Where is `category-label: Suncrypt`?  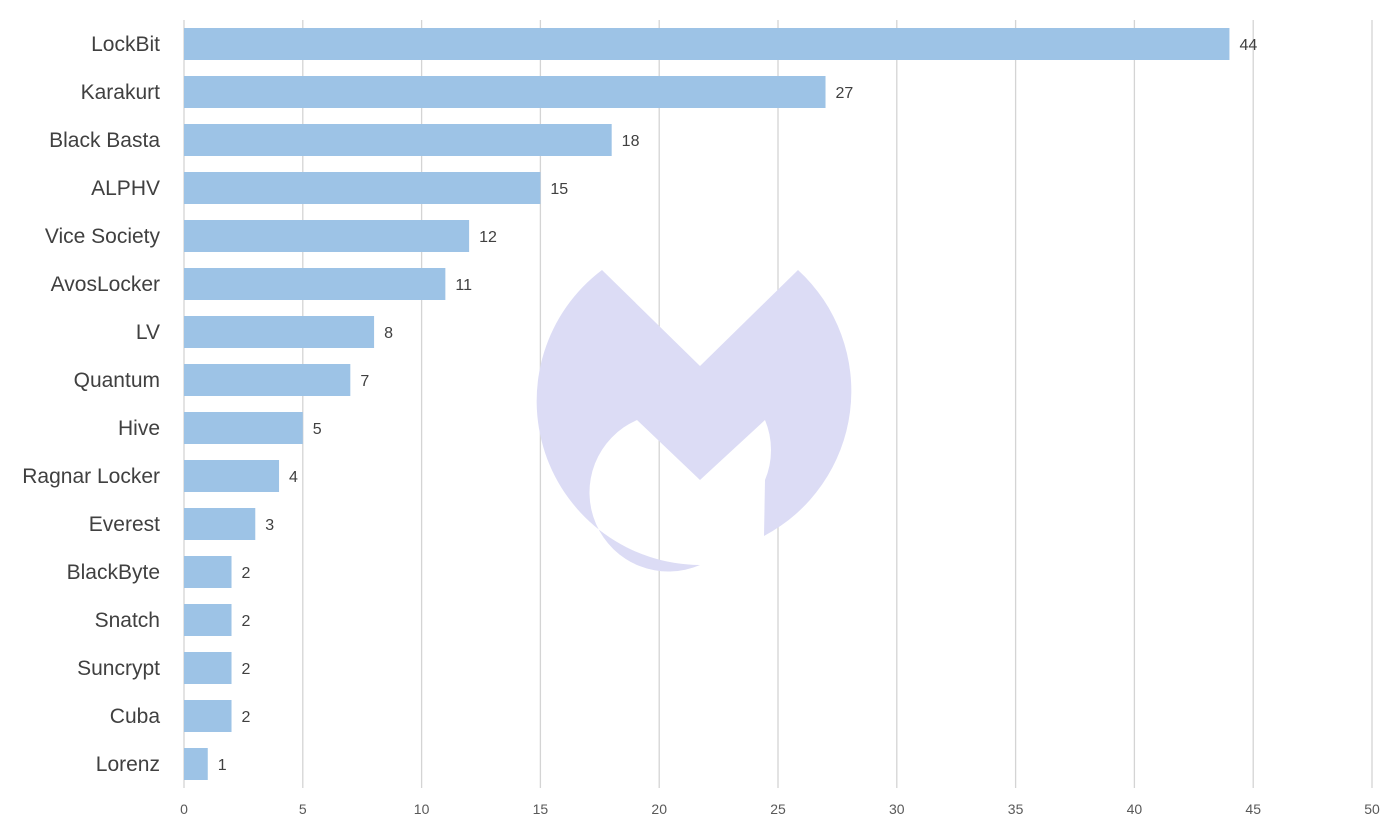 category-label: Suncrypt is located at coordinates (118, 668).